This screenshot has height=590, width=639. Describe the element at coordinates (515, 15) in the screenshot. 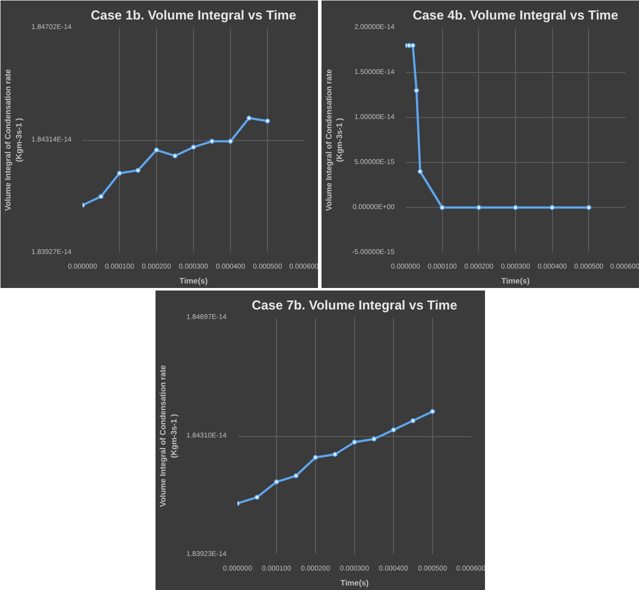

I see `chart-title: Case 4b. Volume Integral vs Time` at that location.